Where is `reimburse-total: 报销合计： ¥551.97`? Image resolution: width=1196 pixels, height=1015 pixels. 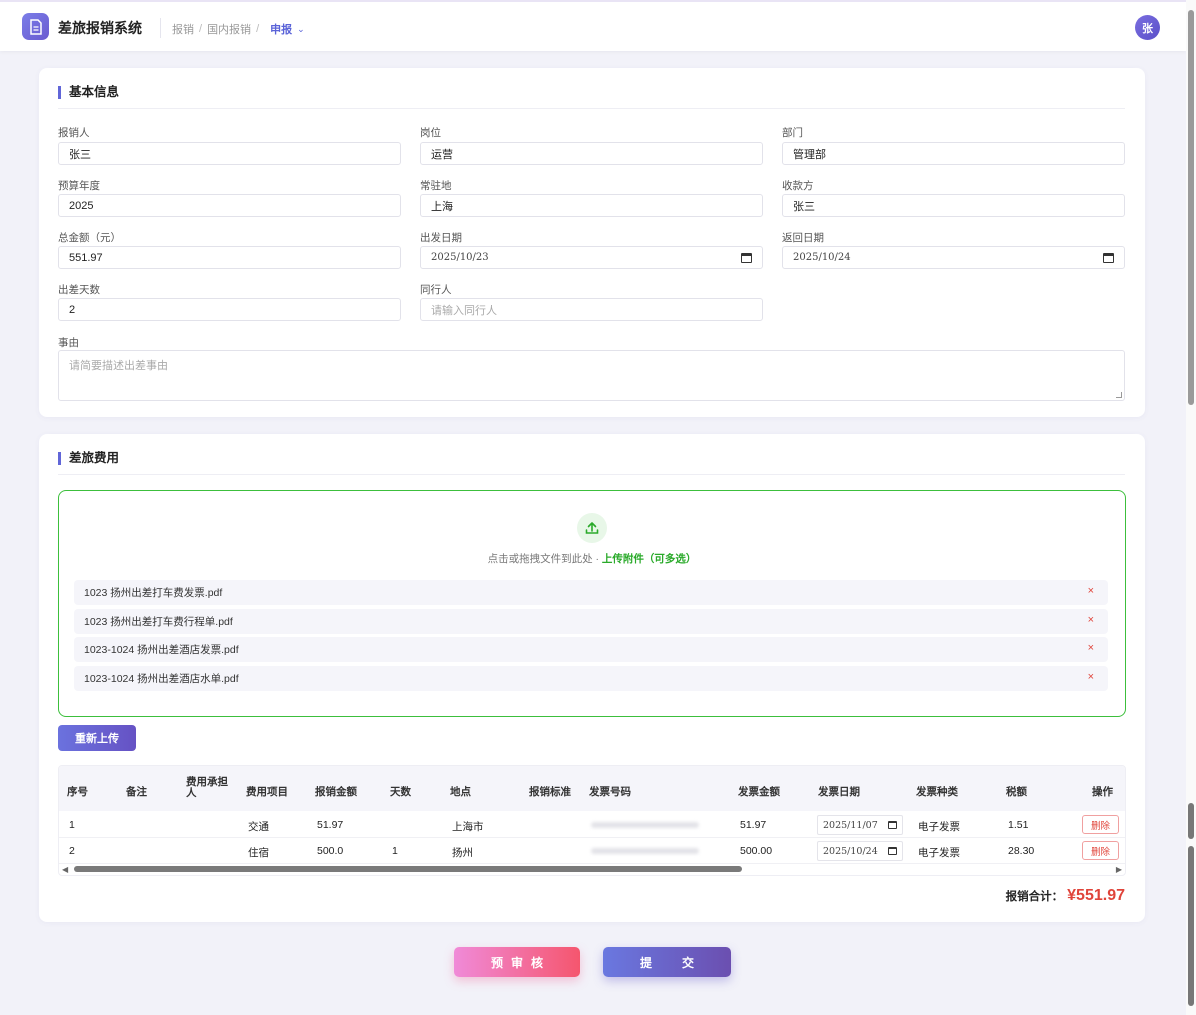 reimburse-total: 报销合计： ¥551.97 is located at coordinates (1065, 896).